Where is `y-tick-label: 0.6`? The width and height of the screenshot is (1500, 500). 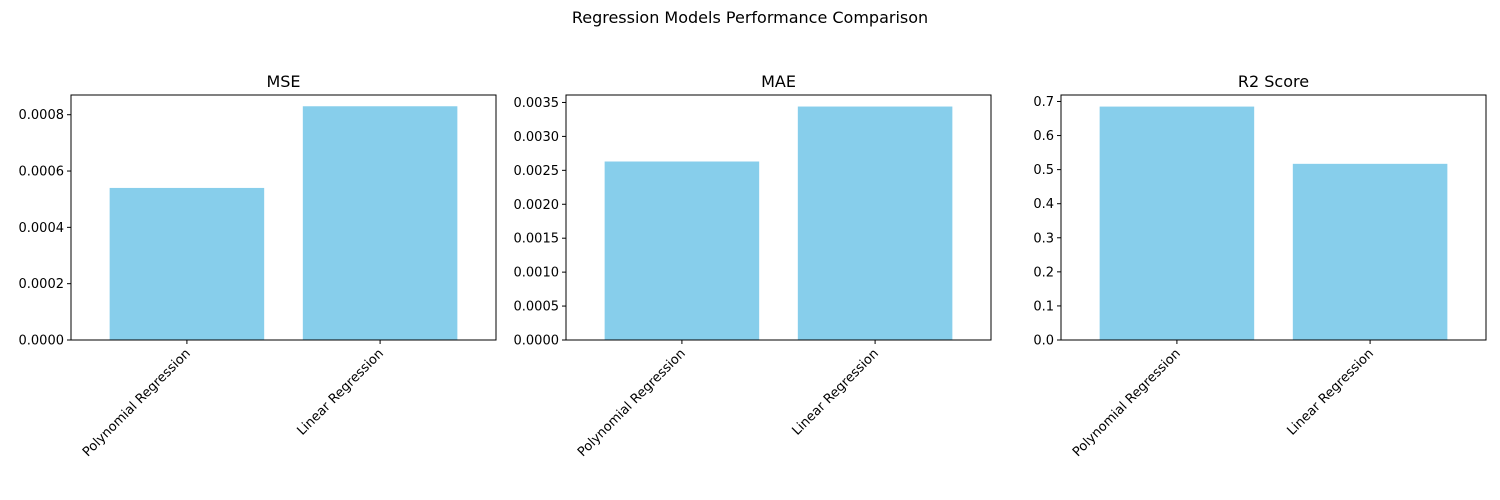
y-tick-label: 0.6 is located at coordinates (1043, 136).